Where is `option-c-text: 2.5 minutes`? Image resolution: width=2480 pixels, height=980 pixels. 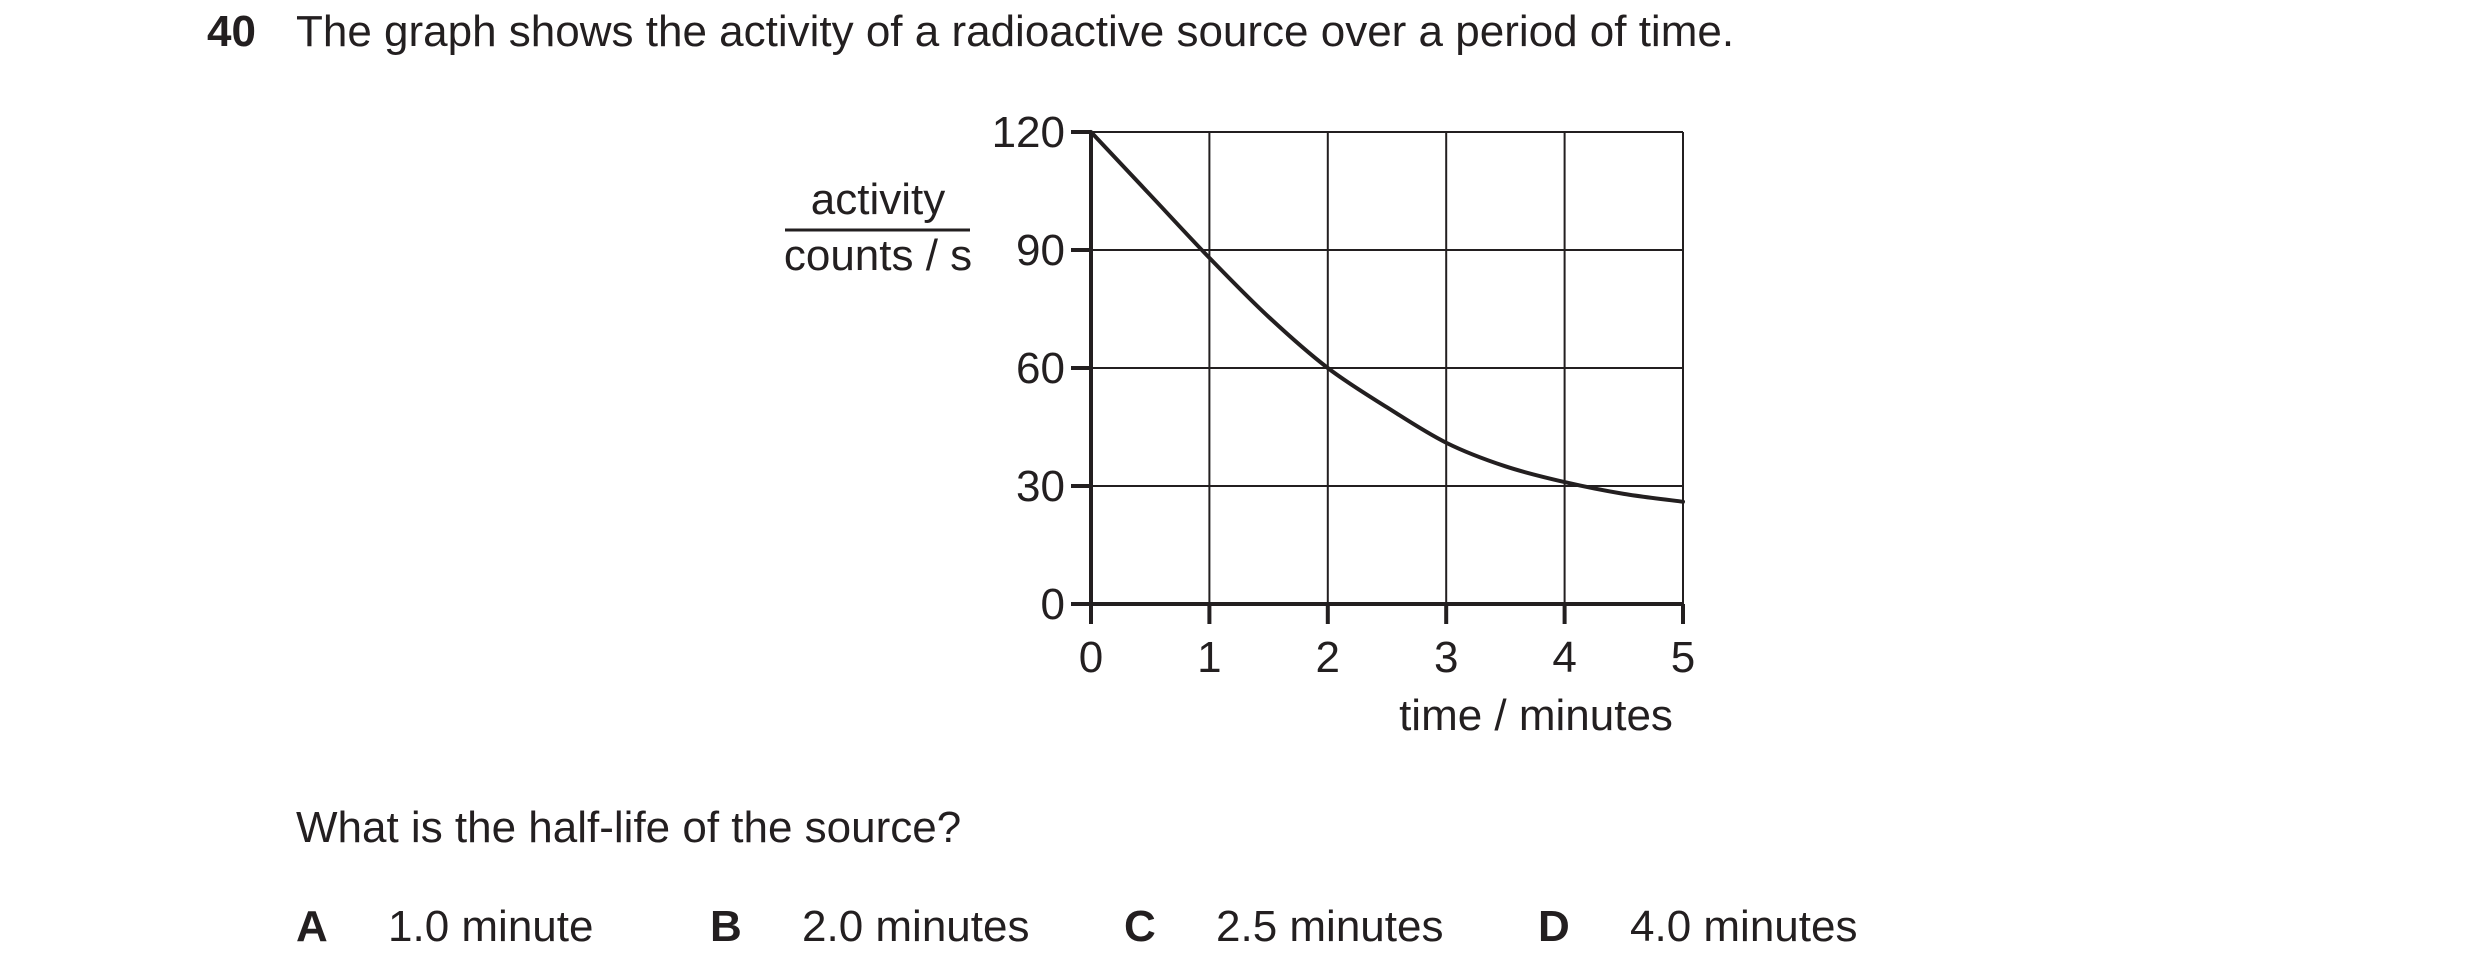
option-c-text: 2.5 minutes is located at coordinates (1330, 926).